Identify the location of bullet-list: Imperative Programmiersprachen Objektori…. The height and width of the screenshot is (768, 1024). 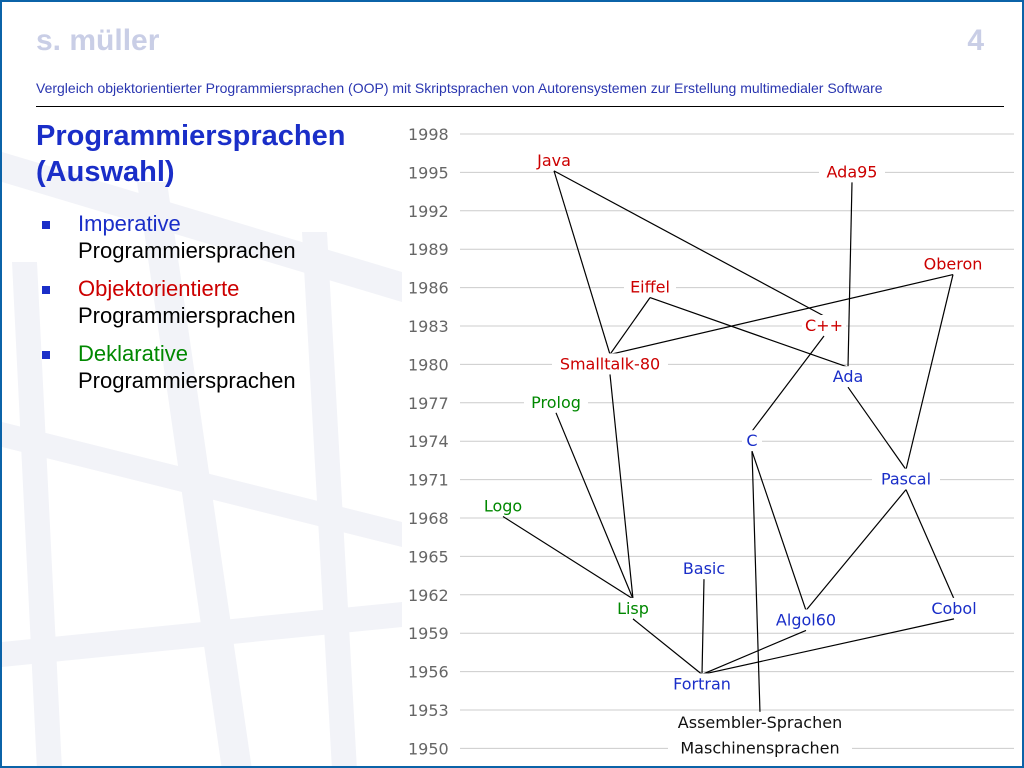
(167, 307).